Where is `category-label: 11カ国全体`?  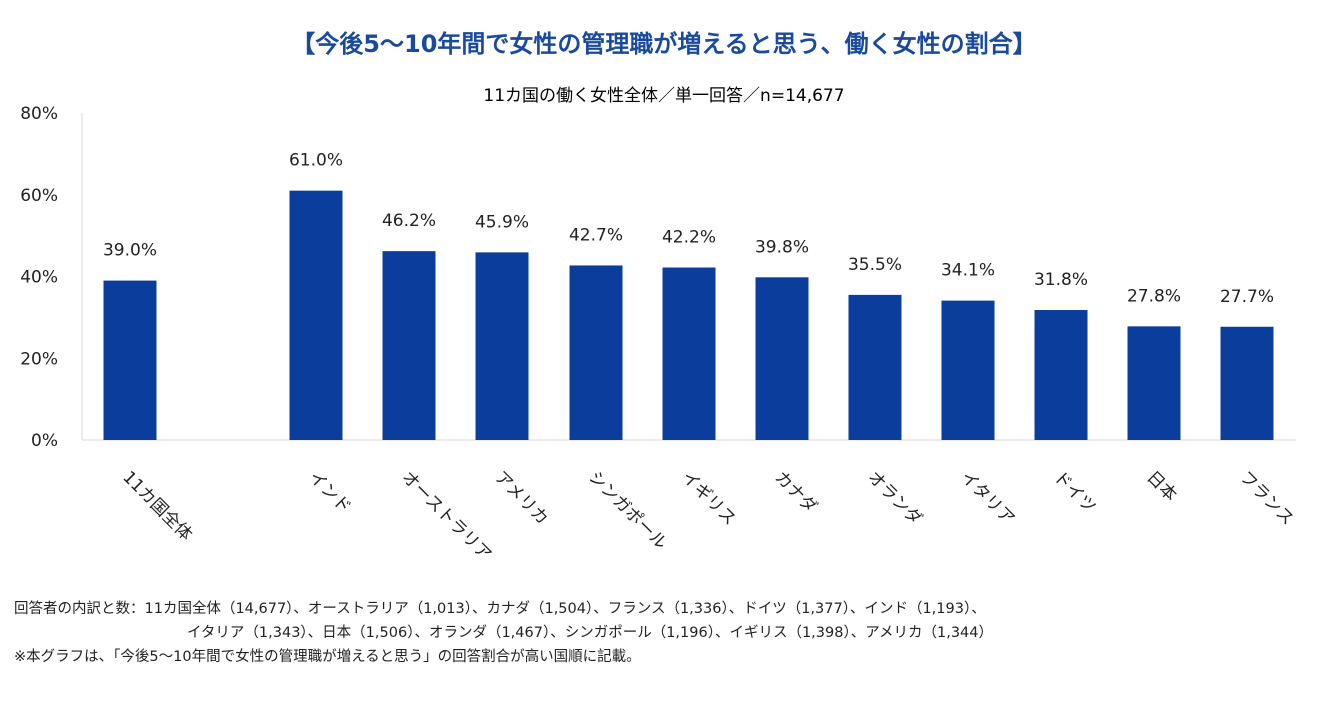
category-label: 11カ国全体 is located at coordinates (157, 506).